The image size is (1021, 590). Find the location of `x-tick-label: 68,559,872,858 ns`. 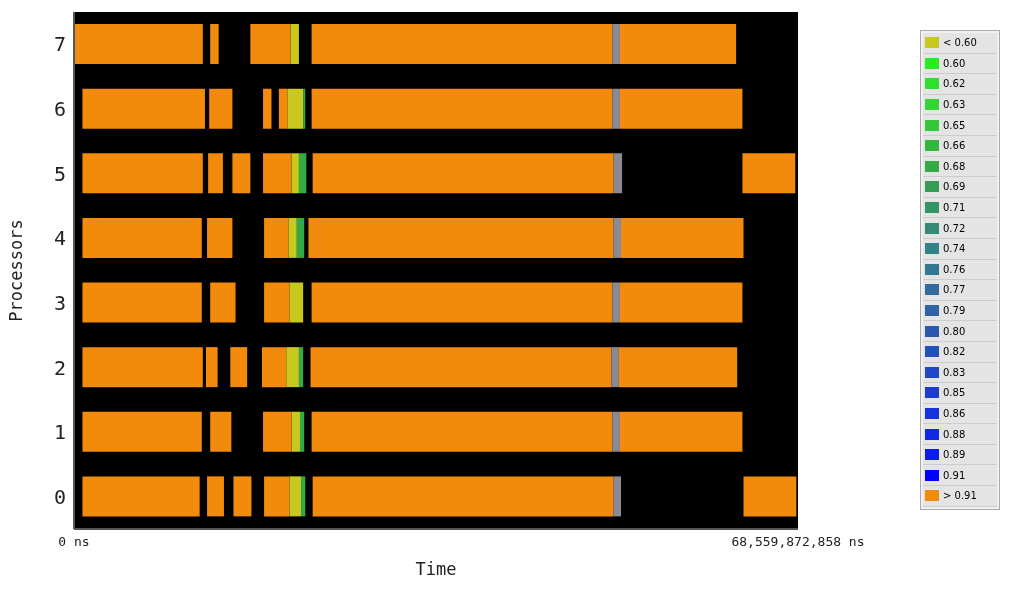

x-tick-label: 68,559,872,858 ns is located at coordinates (798, 542).